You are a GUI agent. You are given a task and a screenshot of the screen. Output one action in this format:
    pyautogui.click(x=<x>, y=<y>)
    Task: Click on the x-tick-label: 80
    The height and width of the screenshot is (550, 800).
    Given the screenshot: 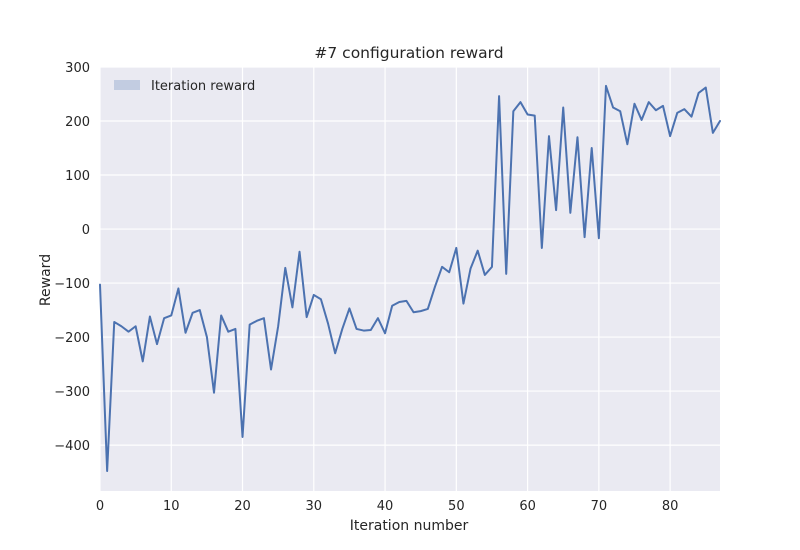 What is the action you would take?
    pyautogui.click(x=670, y=506)
    